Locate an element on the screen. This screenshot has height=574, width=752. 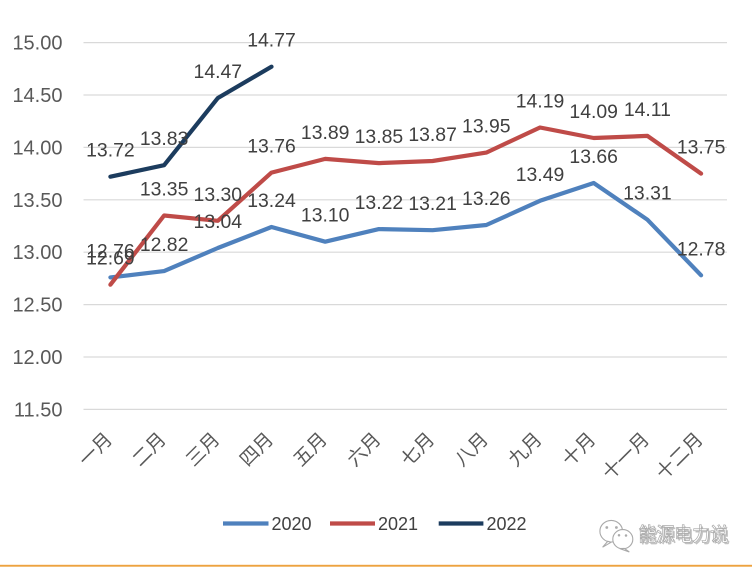
svg-text: 14.00 is located at coordinates (37, 148).